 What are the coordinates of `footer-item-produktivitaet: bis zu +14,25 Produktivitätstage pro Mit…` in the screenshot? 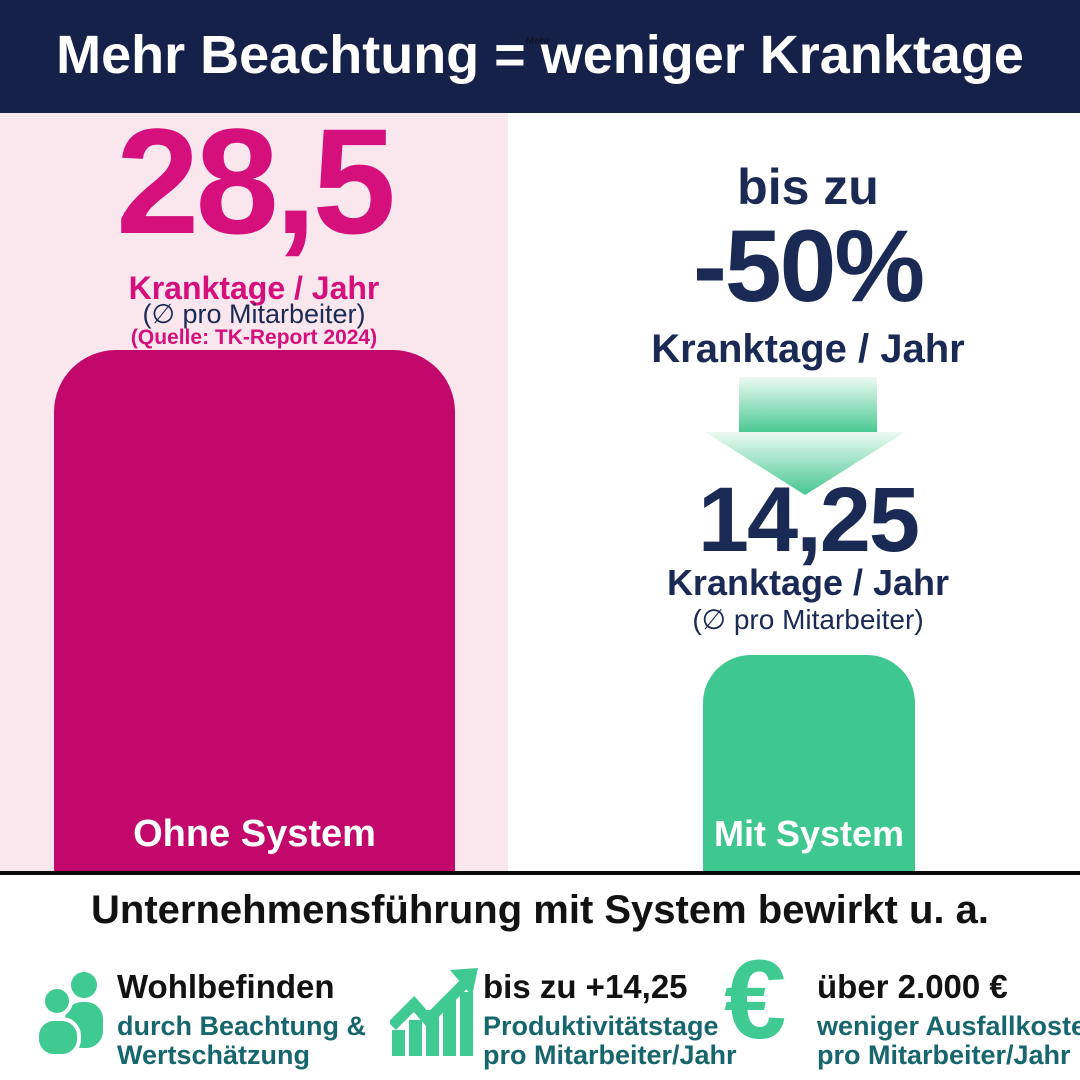 It's located at (610, 1020).